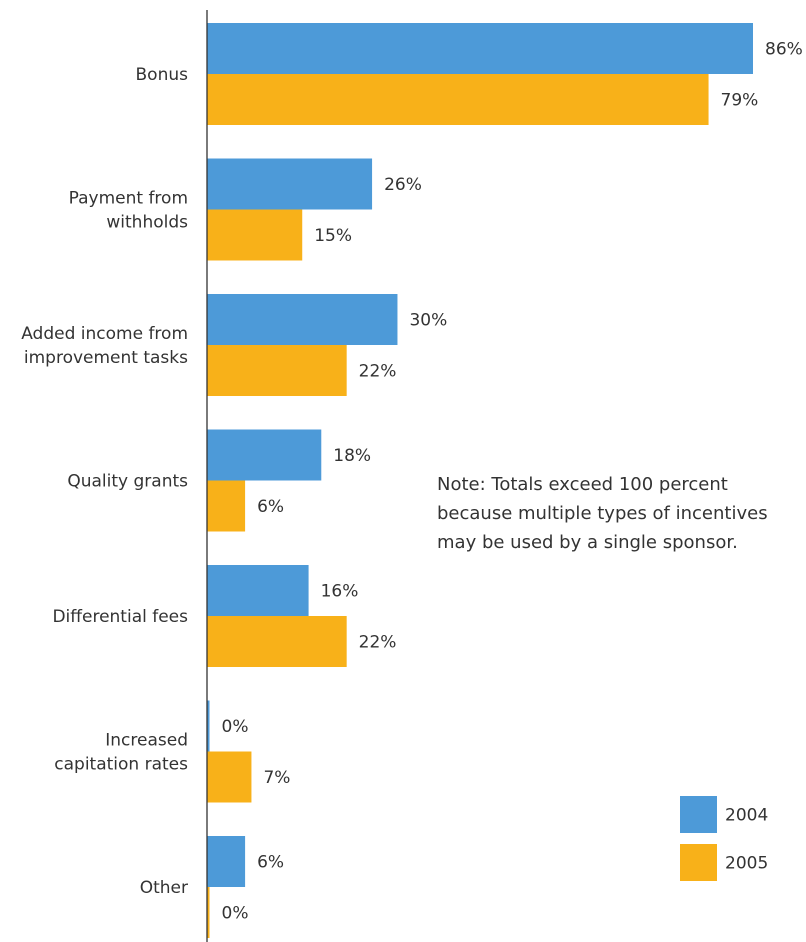 The height and width of the screenshot is (942, 806). What do you see at coordinates (698, 862) in the screenshot?
I see `legend-swatch-2005` at bounding box center [698, 862].